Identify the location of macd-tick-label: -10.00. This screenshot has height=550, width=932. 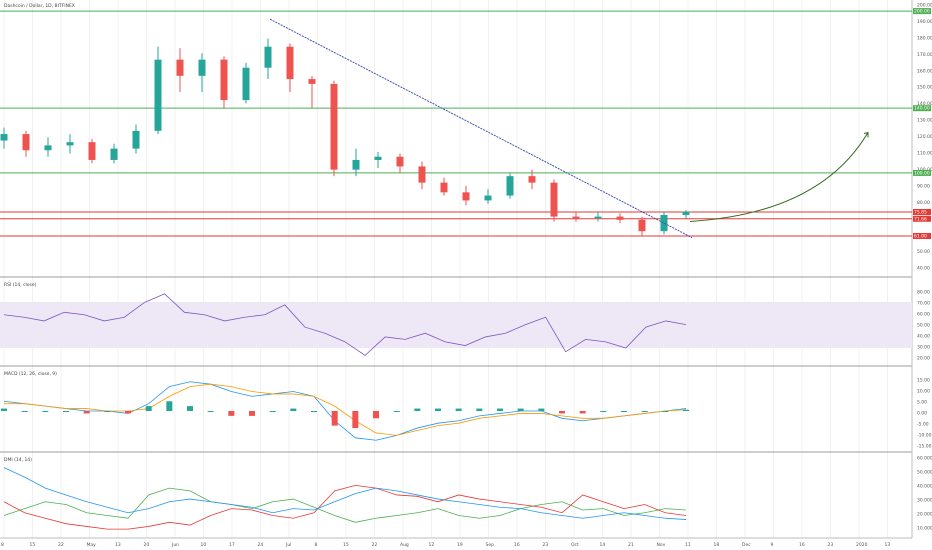
(924, 436).